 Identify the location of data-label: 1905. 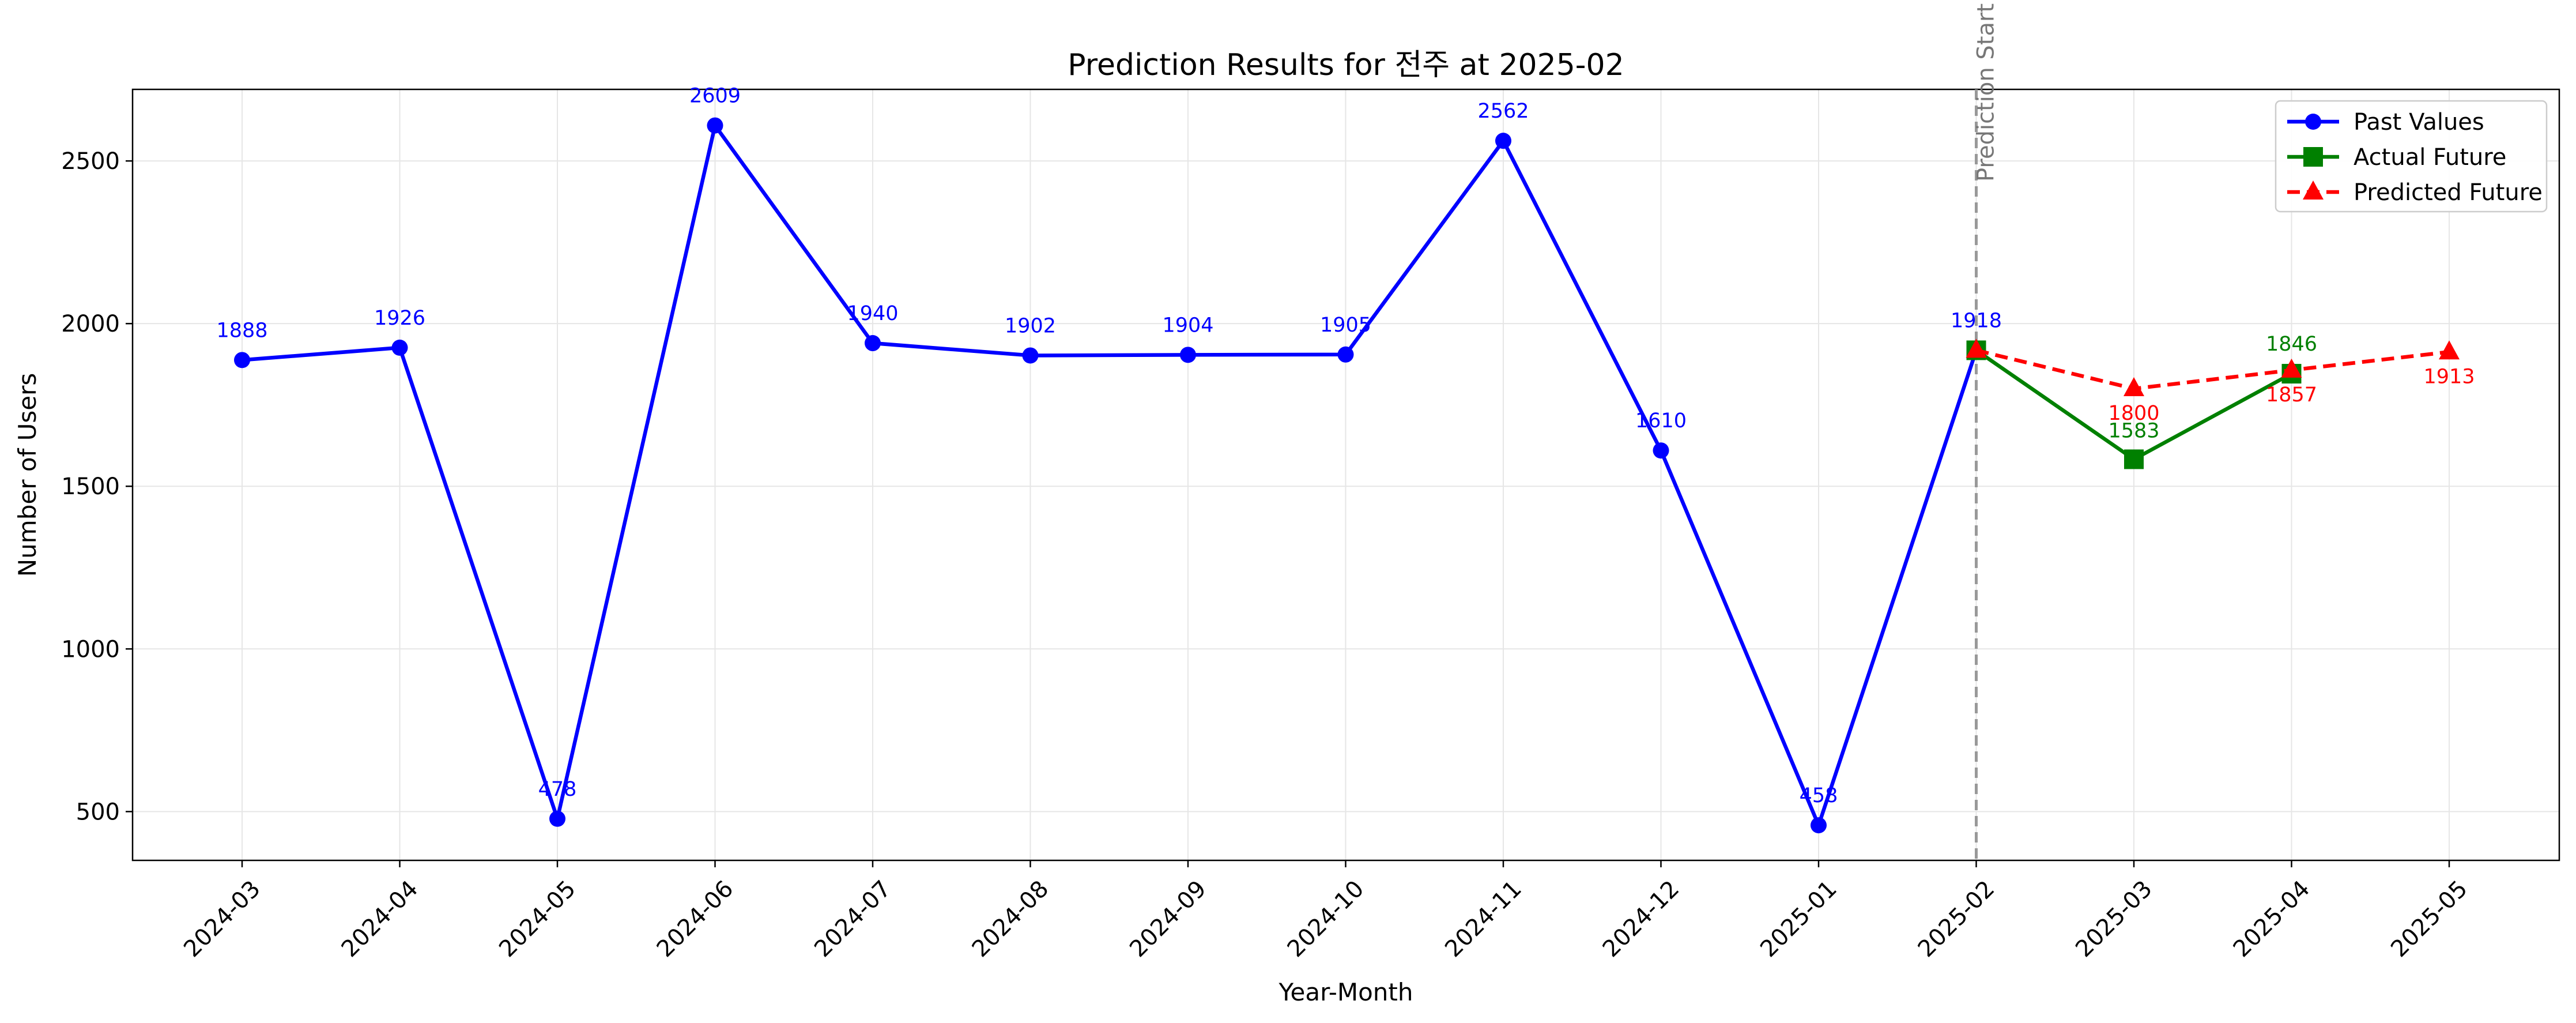
(1345, 326).